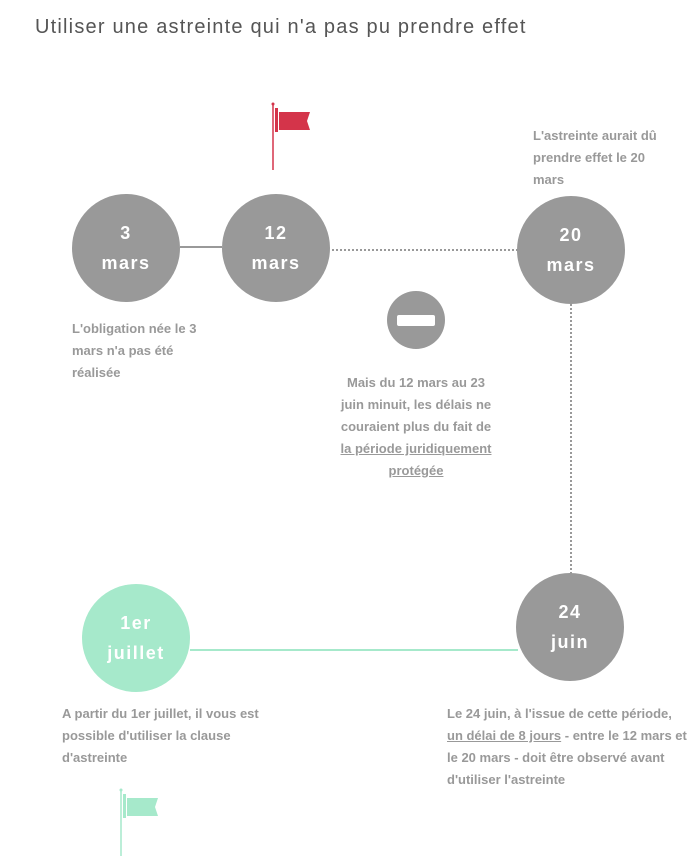 Image resolution: width=697 pixels, height=864 pixels. What do you see at coordinates (504, 735) in the screenshot?
I see `eight-days-link: un délai de 8 jours` at bounding box center [504, 735].